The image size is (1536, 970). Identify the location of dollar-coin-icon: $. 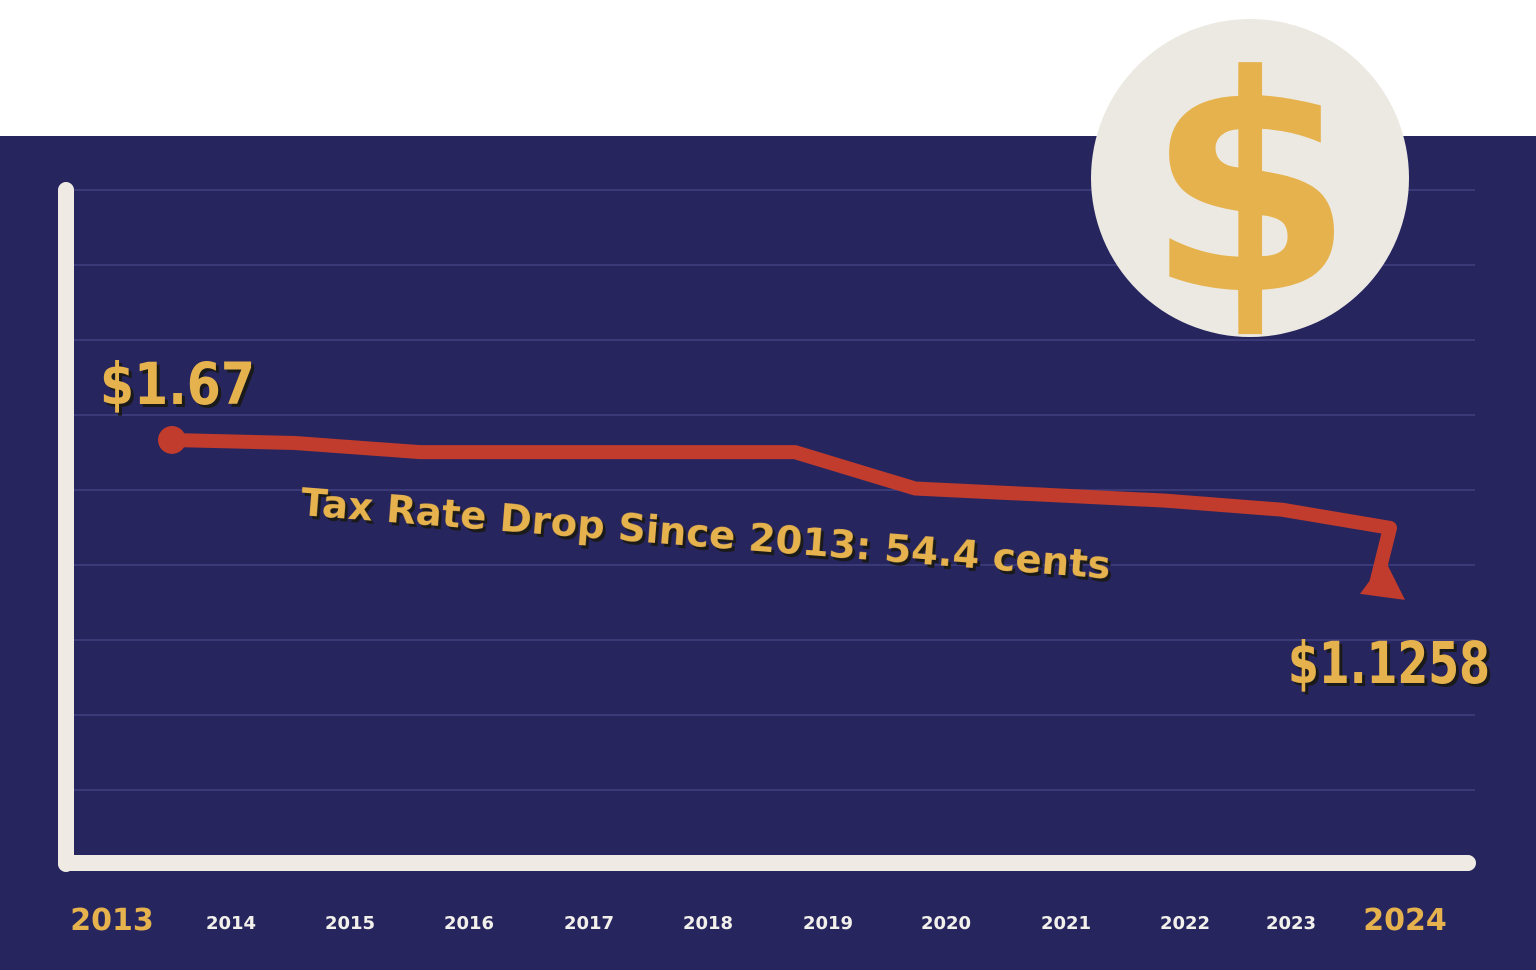
(1250, 186).